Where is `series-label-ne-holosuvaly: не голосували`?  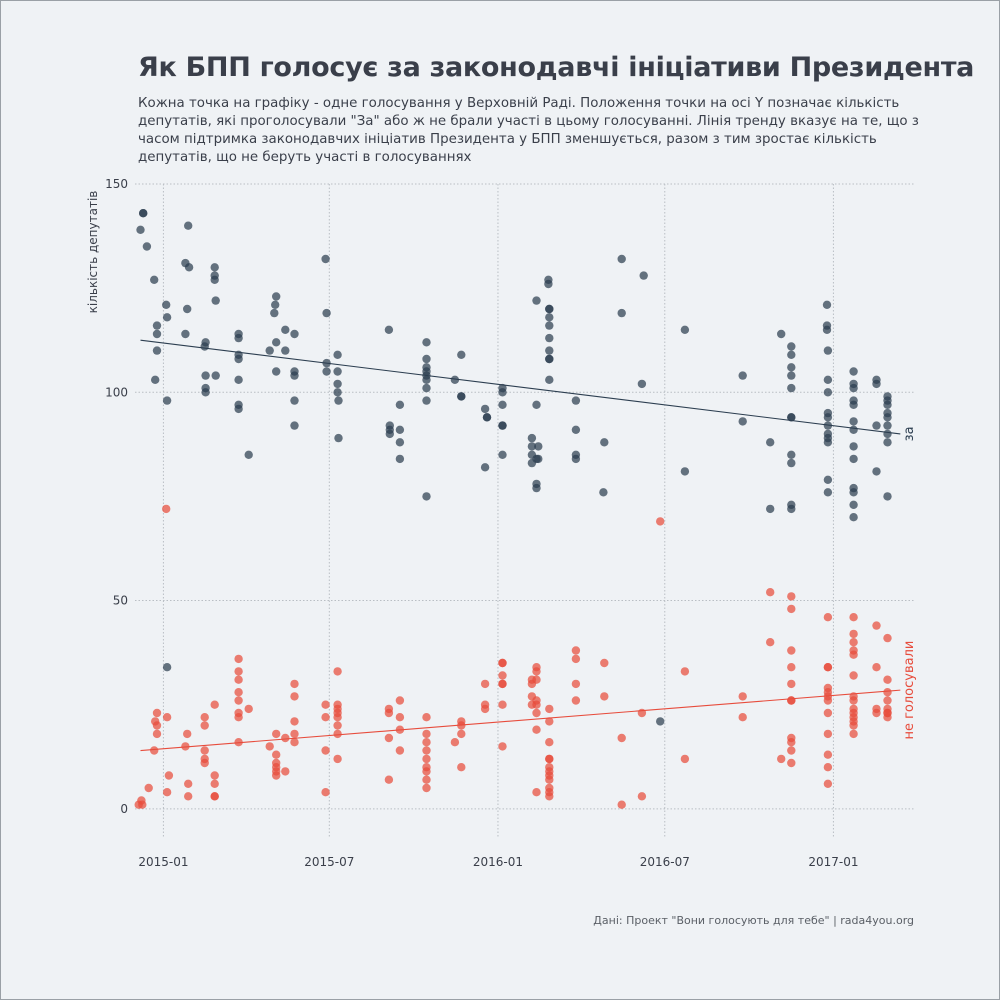 series-label-ne-holosuvaly: не голосували is located at coordinates (909, 690).